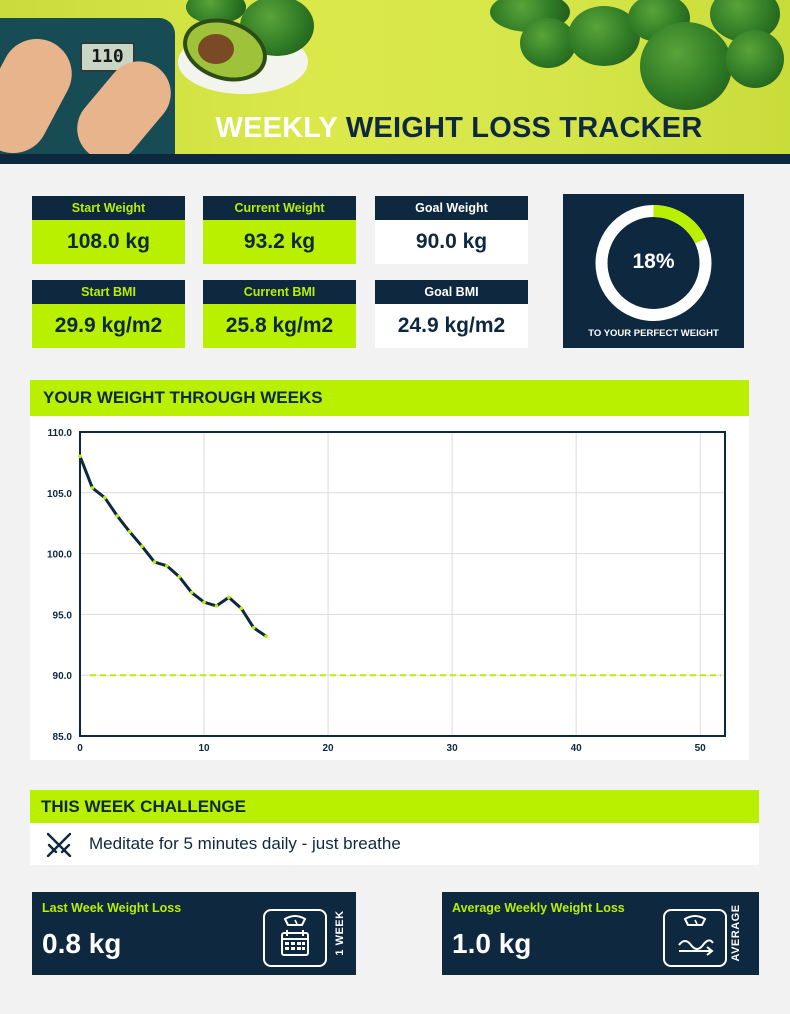 The image size is (790, 1014). I want to click on progress-panel: 18% TO YOUR PERFECT WEIGHT, so click(653, 271).